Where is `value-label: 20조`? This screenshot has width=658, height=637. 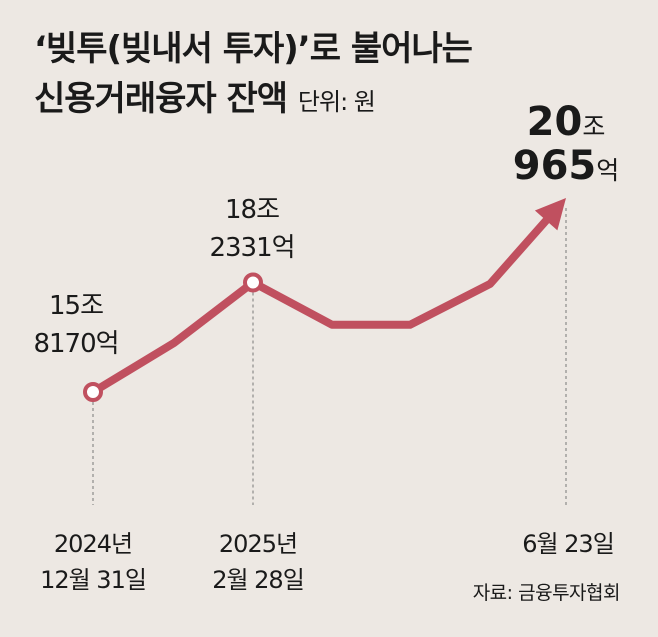 value-label: 20조 is located at coordinates (566, 122).